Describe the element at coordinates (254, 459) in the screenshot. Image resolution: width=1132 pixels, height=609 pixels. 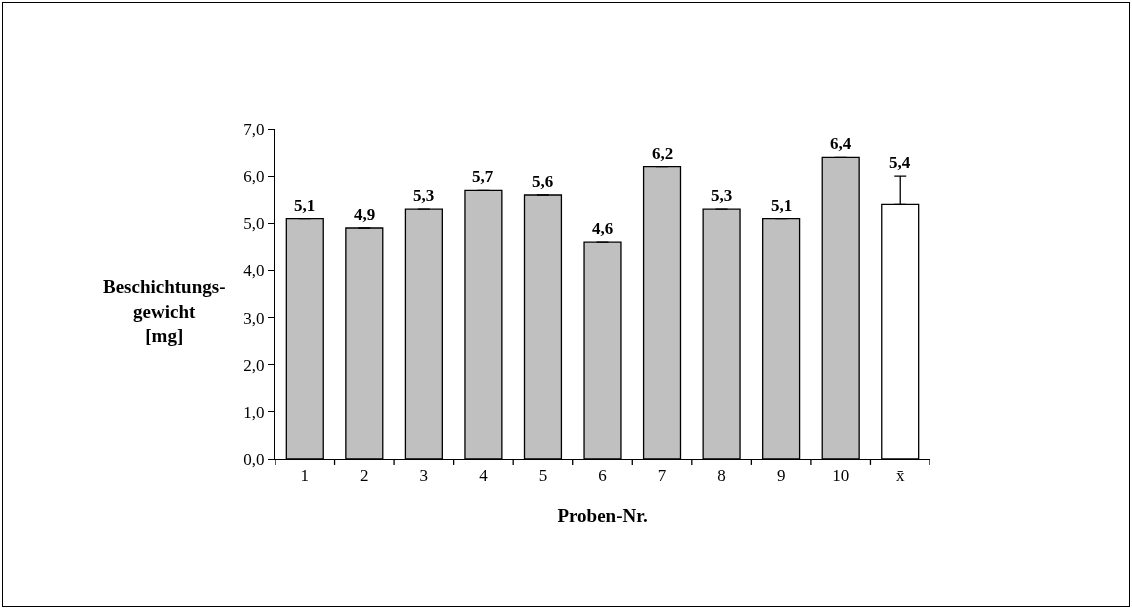
I see `y-tick-label: 0,0` at that location.